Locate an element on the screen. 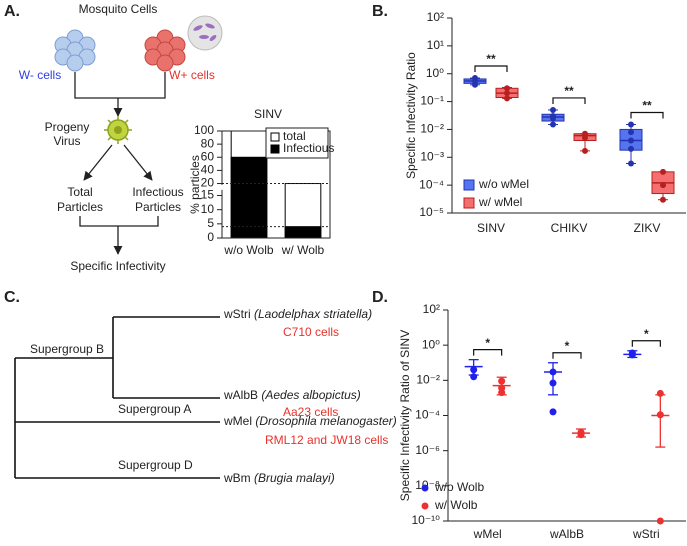  y-tick-label: 20 is located at coordinates (208, 183).